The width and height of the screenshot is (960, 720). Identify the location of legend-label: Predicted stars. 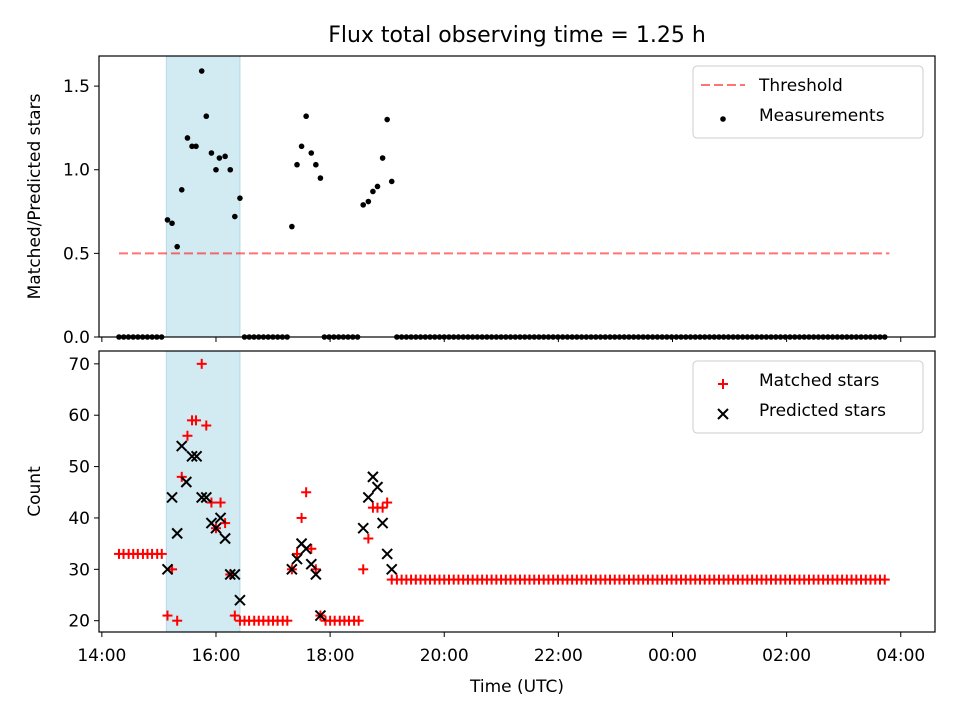
(822, 411).